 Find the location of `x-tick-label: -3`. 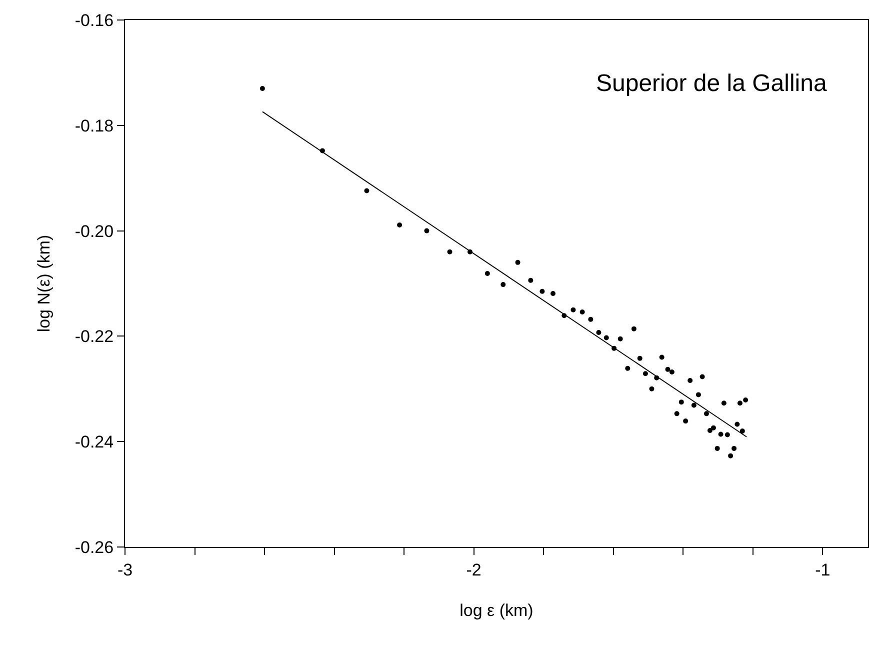

x-tick-label: -3 is located at coordinates (125, 570).